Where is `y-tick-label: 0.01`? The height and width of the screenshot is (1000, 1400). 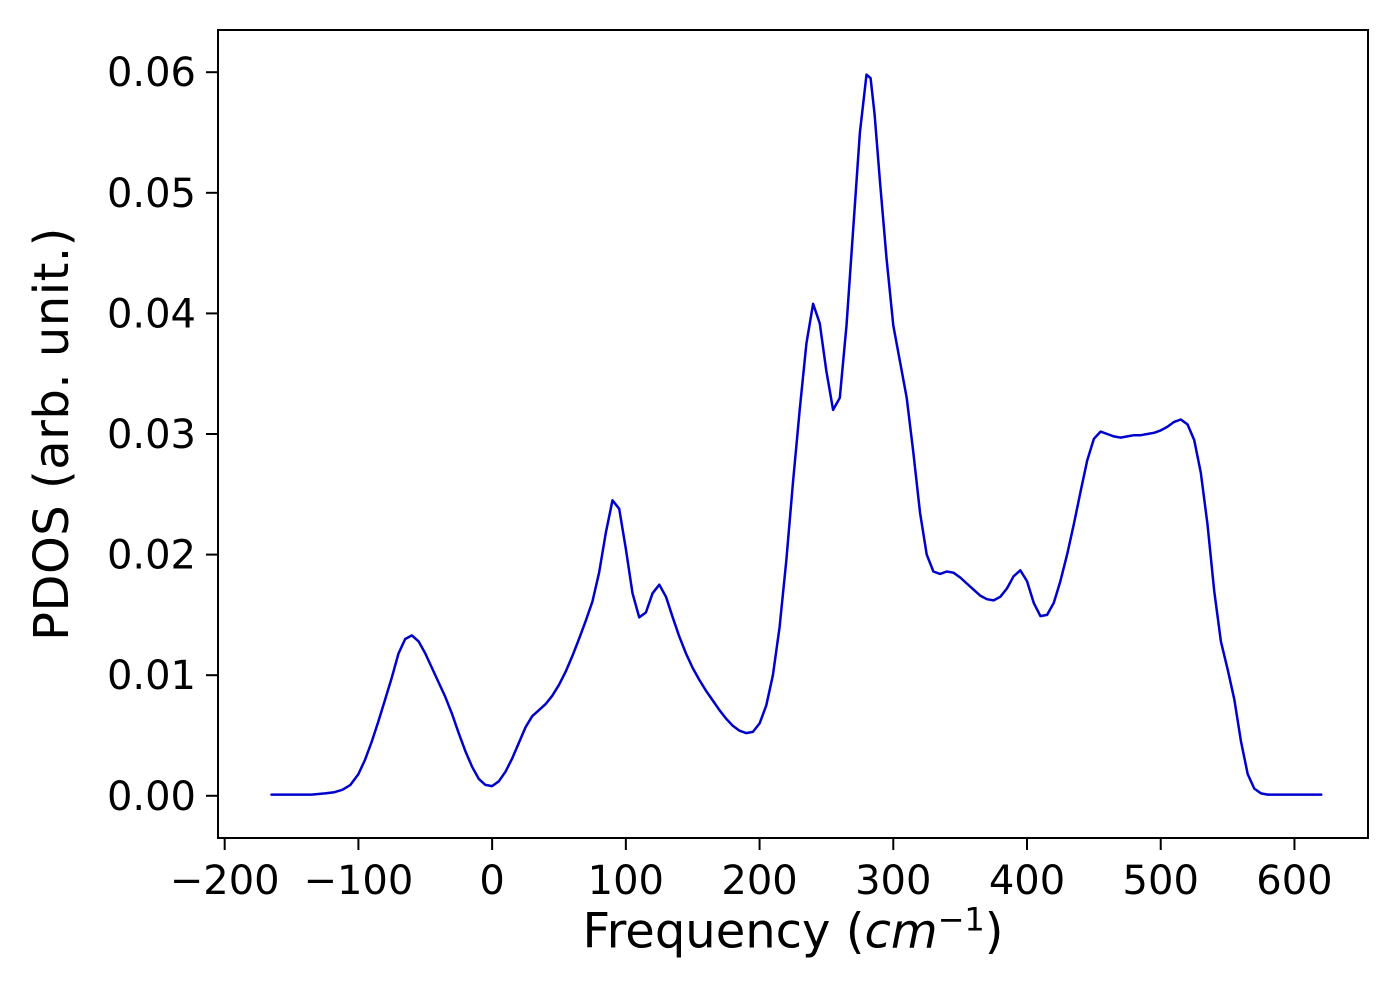 y-tick-label: 0.01 is located at coordinates (151, 676).